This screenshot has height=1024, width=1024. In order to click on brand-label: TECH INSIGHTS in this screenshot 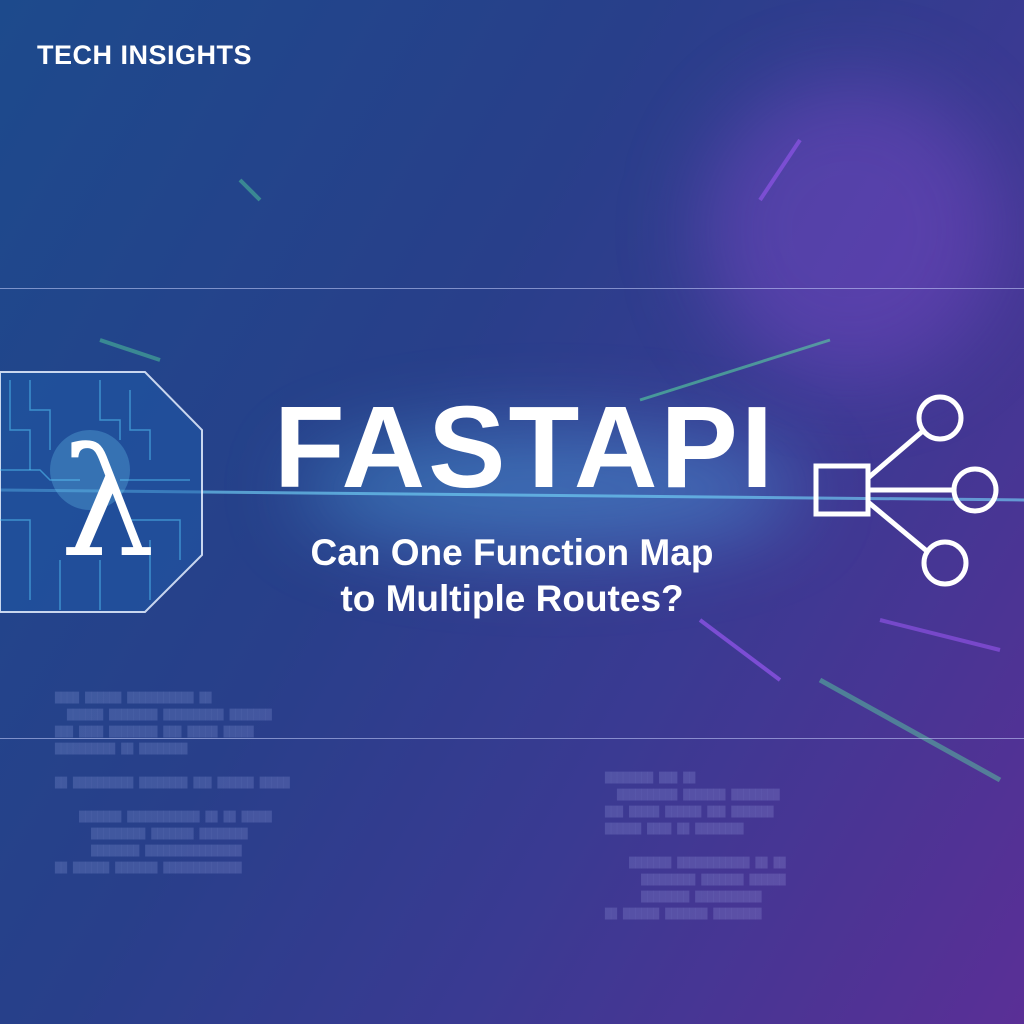, I will do `click(145, 55)`.